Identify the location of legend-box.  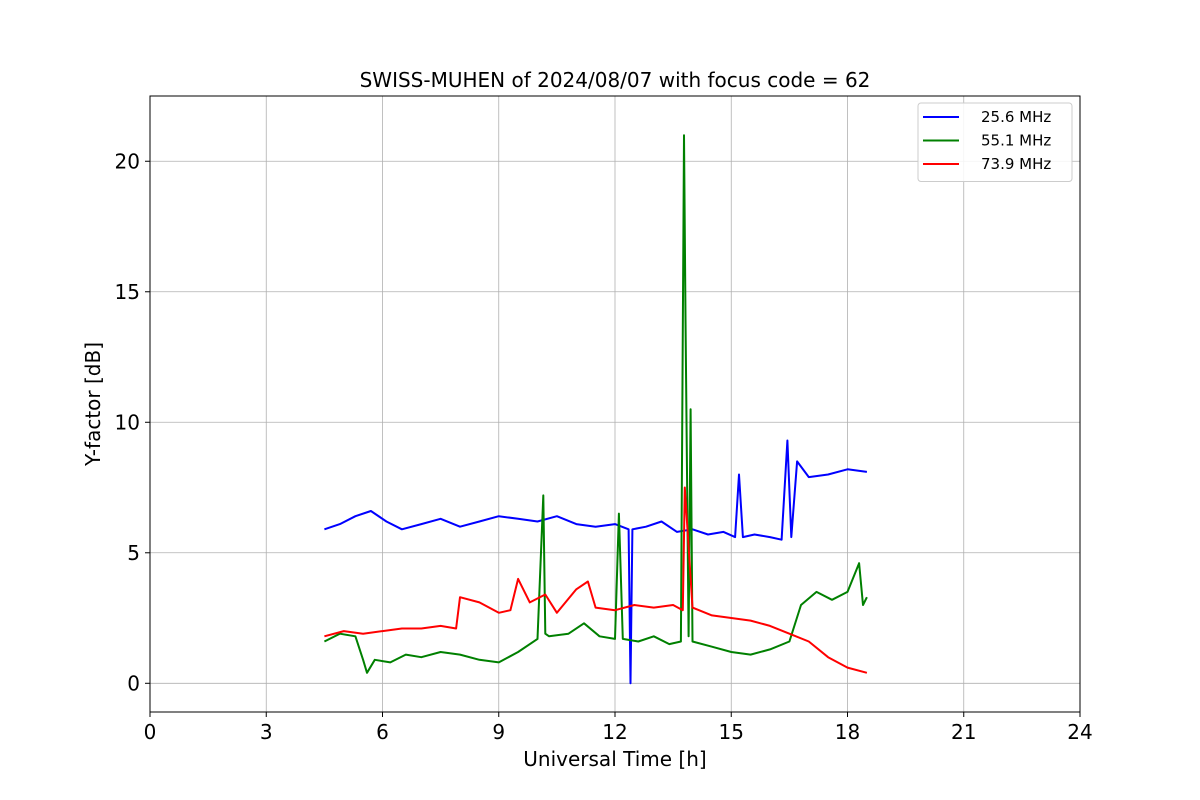
(995, 142).